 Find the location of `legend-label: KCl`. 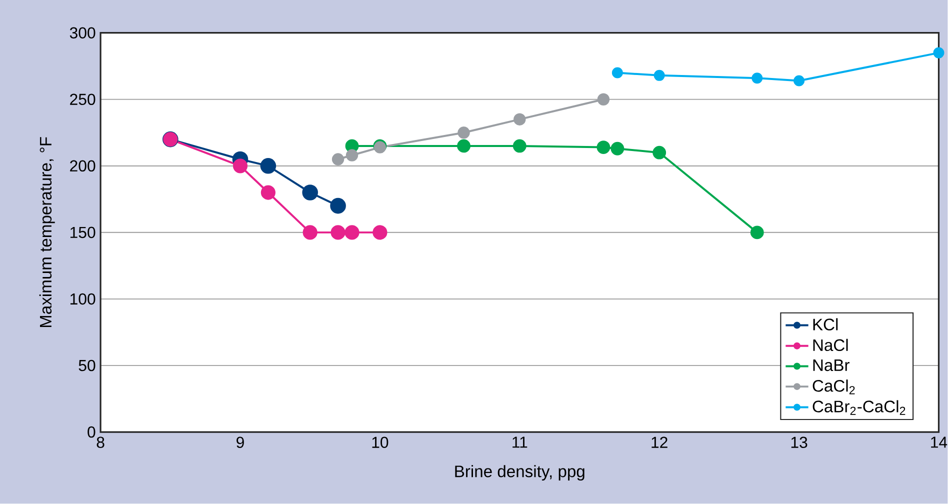

legend-label: KCl is located at coordinates (825, 324).